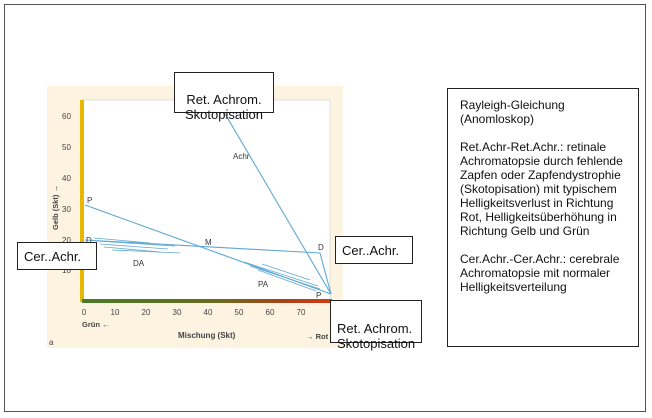 The image size is (652, 418). I want to click on da-cluster, so click(137, 245).